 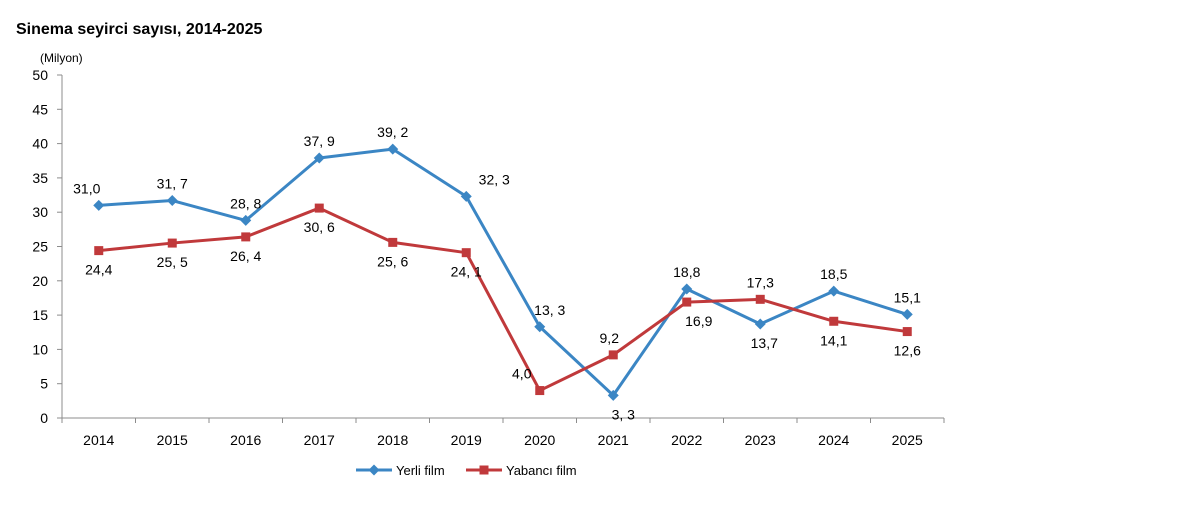 What do you see at coordinates (40, 144) in the screenshot?
I see `y-tick-label: 40` at bounding box center [40, 144].